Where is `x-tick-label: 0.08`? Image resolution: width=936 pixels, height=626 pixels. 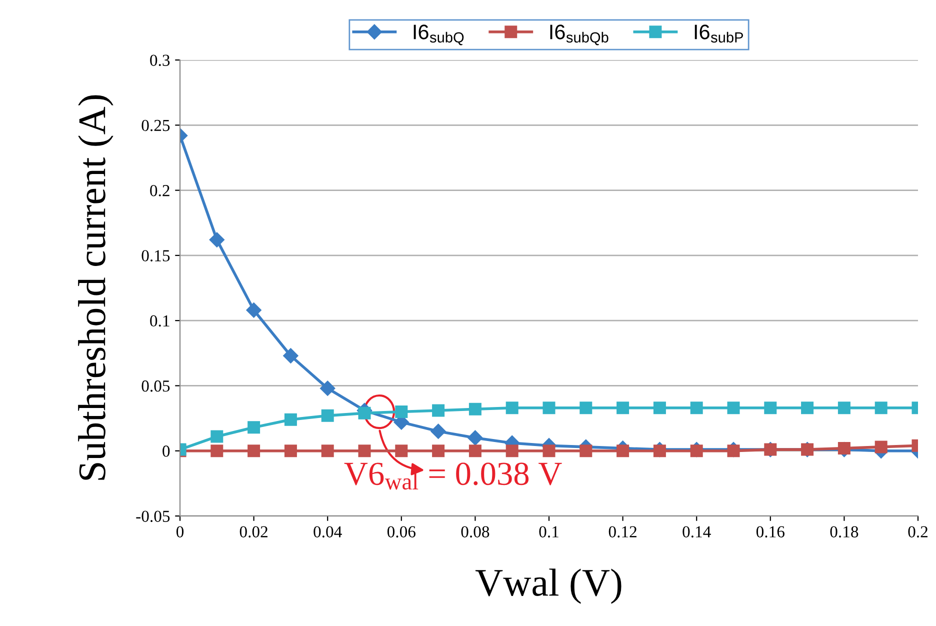 x-tick-label: 0.08 is located at coordinates (475, 532).